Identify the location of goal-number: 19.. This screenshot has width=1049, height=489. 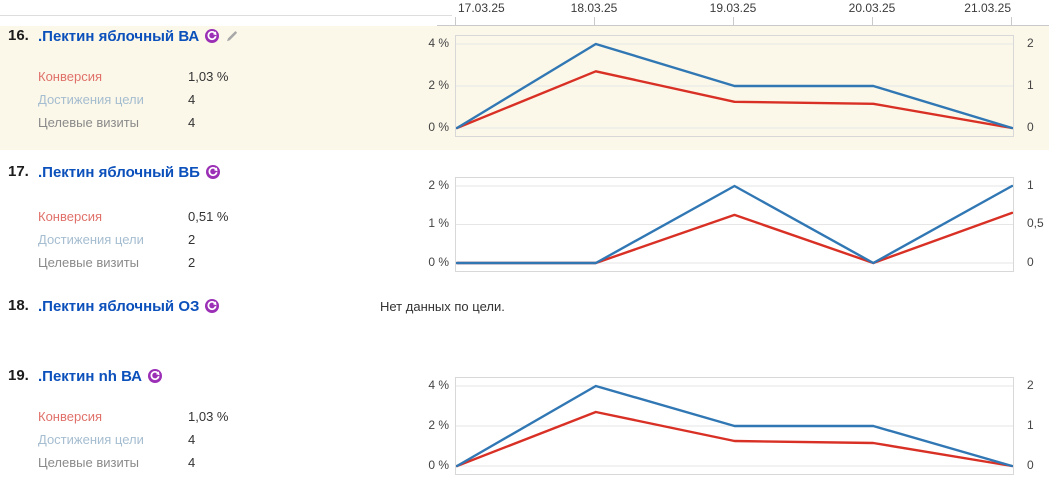
(18, 375).